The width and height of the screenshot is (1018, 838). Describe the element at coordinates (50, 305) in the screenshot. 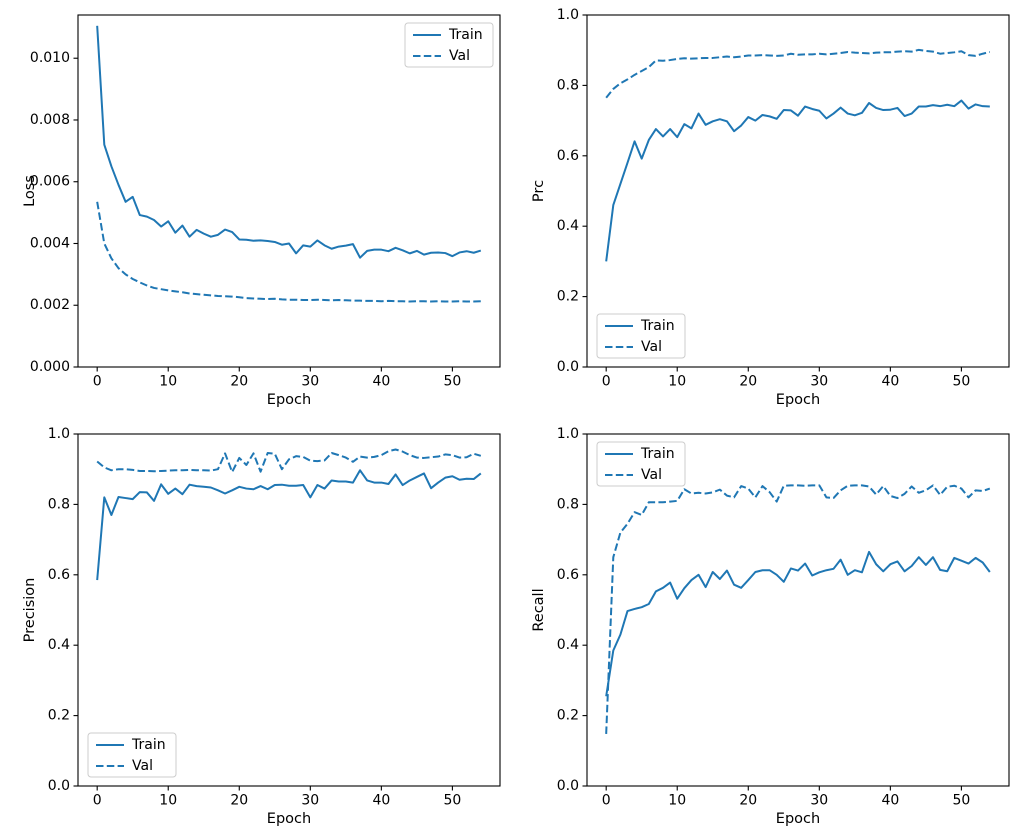

I see `y-tick-label: 0.002` at that location.